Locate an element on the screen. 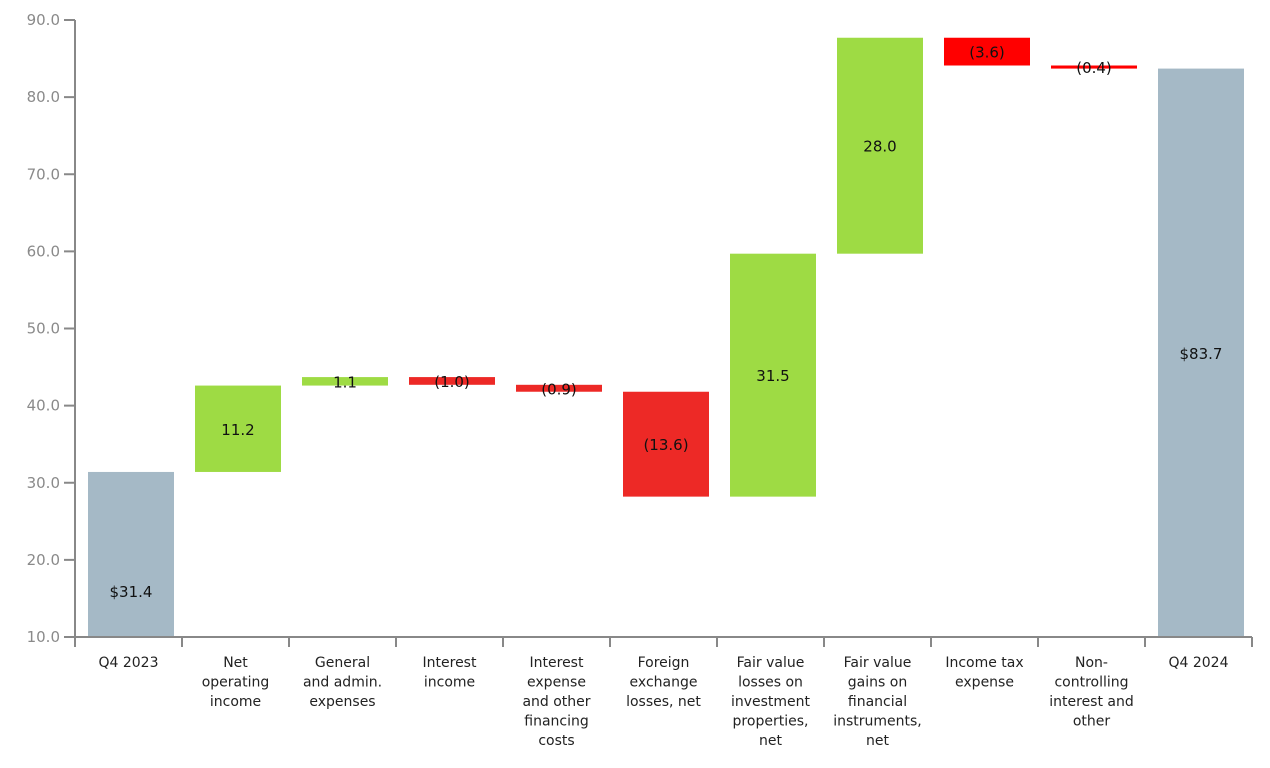  category-label-line: Foreign is located at coordinates (664, 663).